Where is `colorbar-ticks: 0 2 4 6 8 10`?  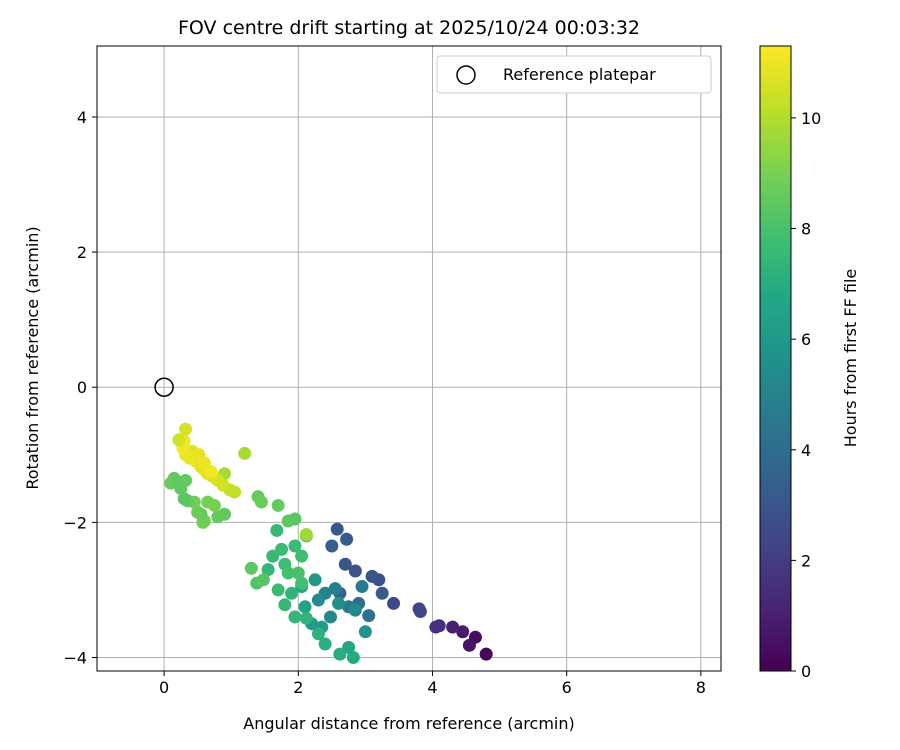 colorbar-ticks: 0 2 4 6 8 10 is located at coordinates (806, 395).